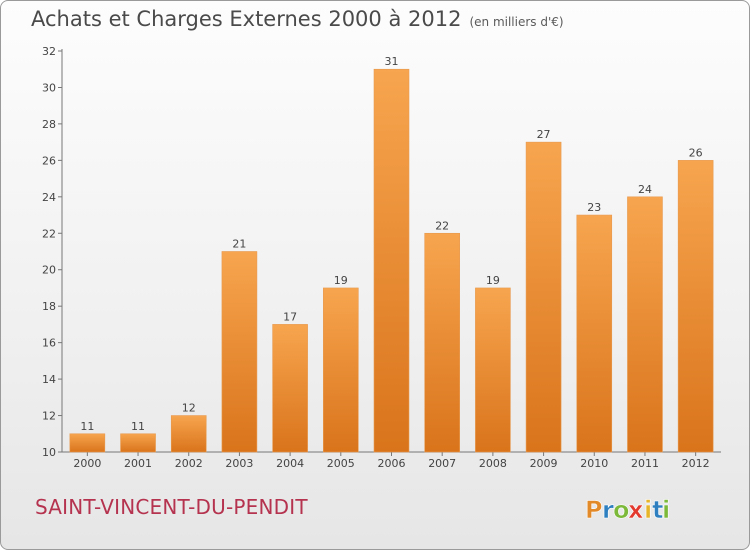 This screenshot has width=750, height=550. I want to click on commune-name: SAINT-VINCENT-DU-PENDIT, so click(171, 507).